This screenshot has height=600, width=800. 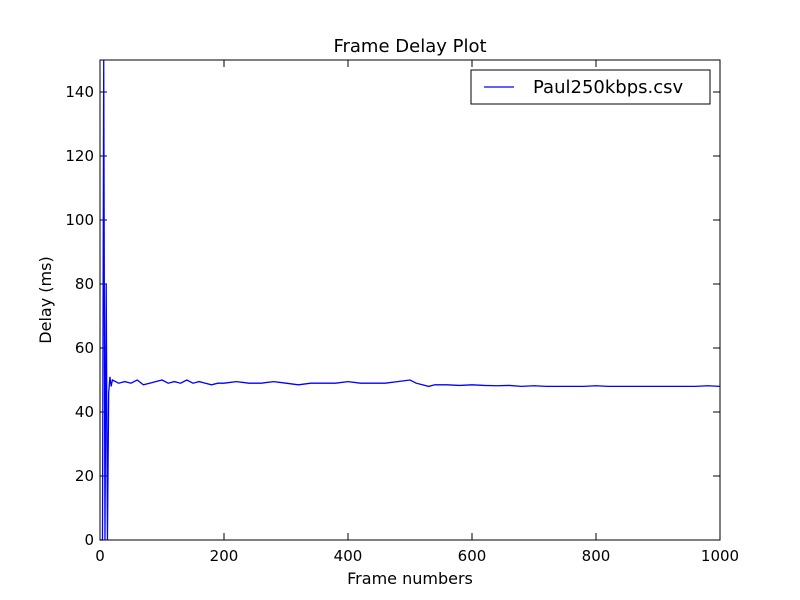 What do you see at coordinates (224, 556) in the screenshot?
I see `x-tick-label: 200` at bounding box center [224, 556].